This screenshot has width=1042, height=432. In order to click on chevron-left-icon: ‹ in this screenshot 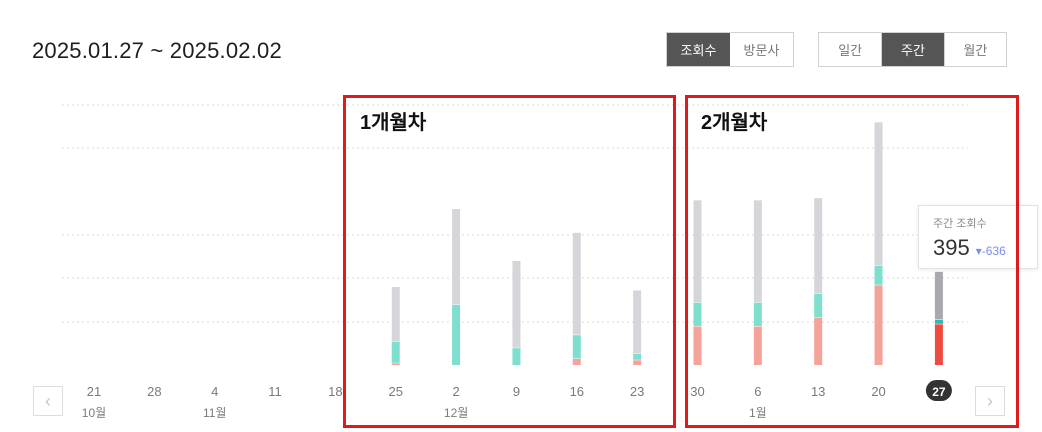, I will do `click(48, 400)`.